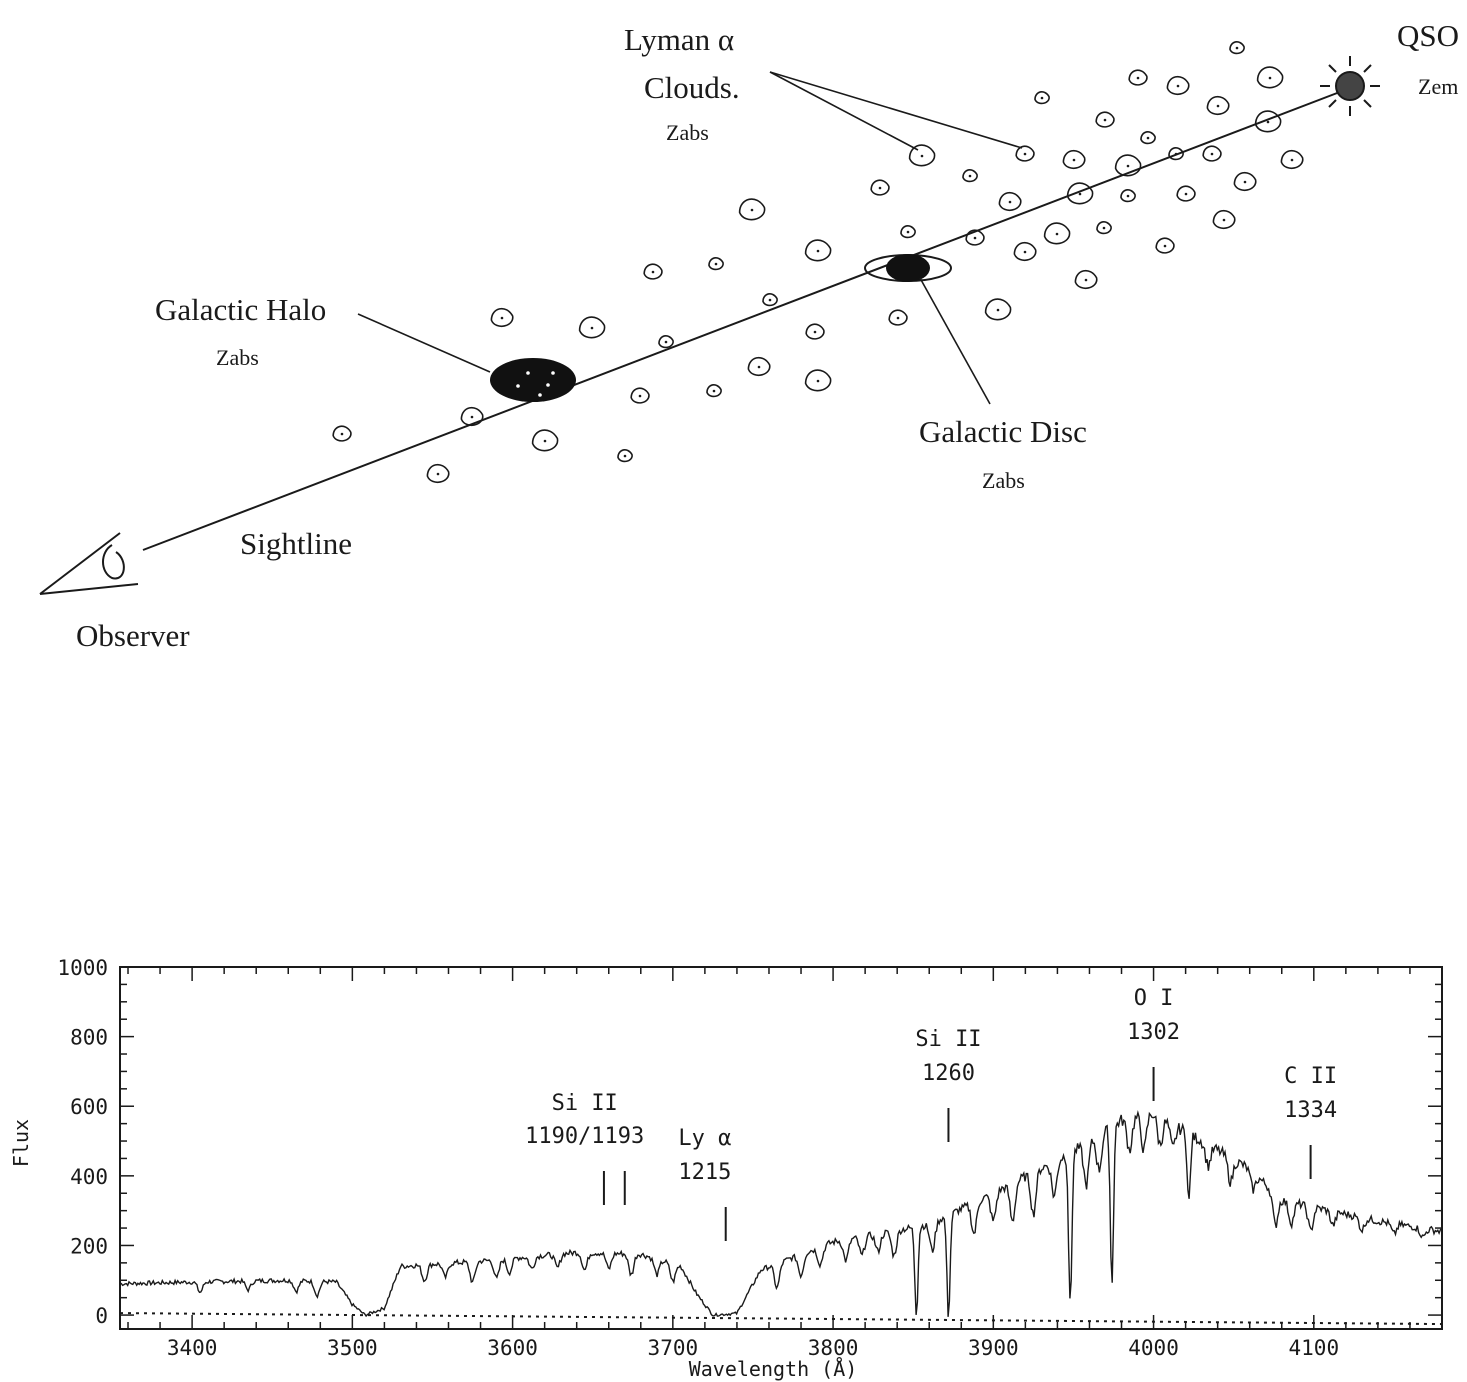 This screenshot has height=1382, width=1467. Describe the element at coordinates (692, 87) in the screenshot. I see `clouds-label: Clouds.` at that location.